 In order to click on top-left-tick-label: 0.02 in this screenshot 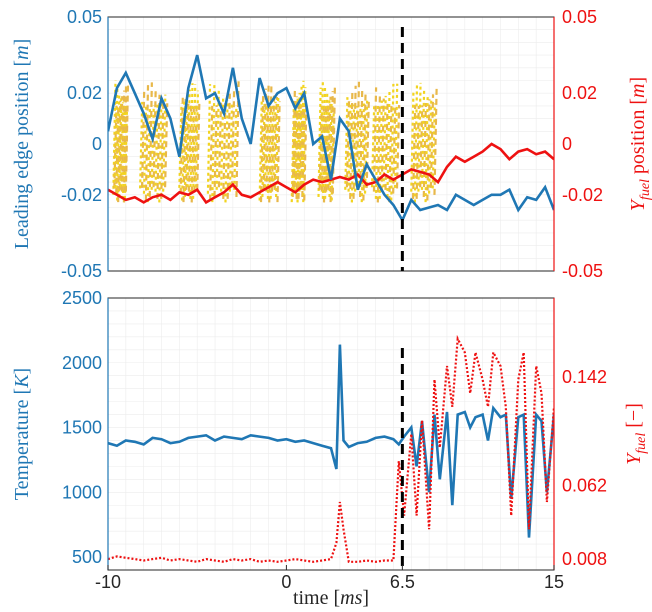, I will do `click(84, 93)`.